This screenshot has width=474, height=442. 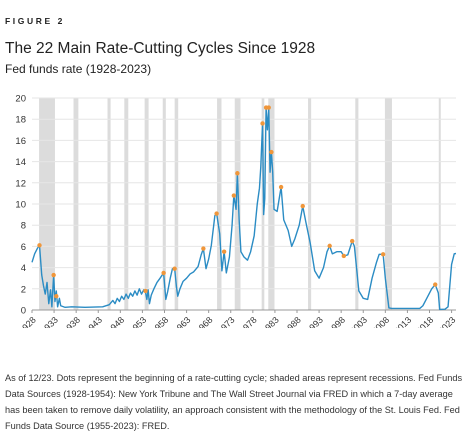 What do you see at coordinates (27, 321) in the screenshot?
I see `x-tick-label: 1928` at bounding box center [27, 321].